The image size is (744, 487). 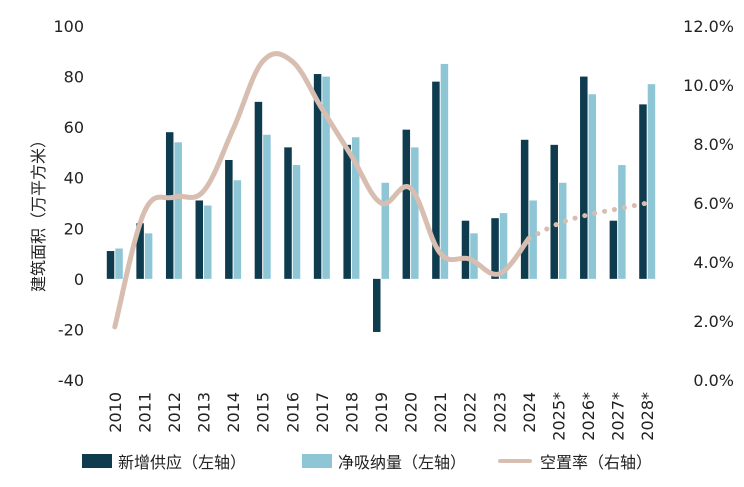 I want to click on left-tick-label: 60, so click(x=74, y=127).